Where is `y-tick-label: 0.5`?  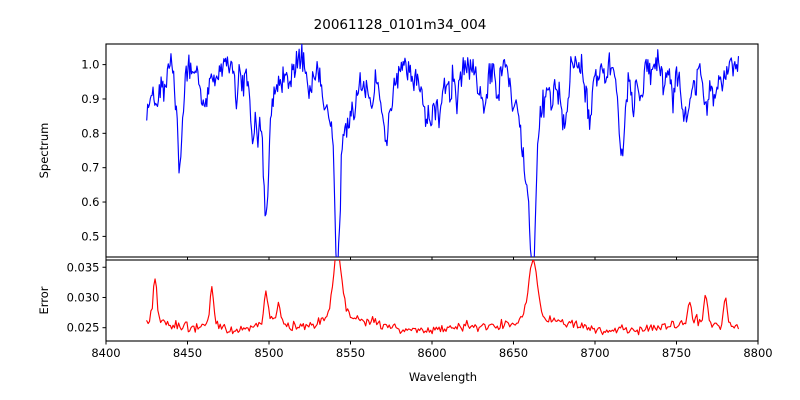 y-tick-label: 0.5 is located at coordinates (90, 236).